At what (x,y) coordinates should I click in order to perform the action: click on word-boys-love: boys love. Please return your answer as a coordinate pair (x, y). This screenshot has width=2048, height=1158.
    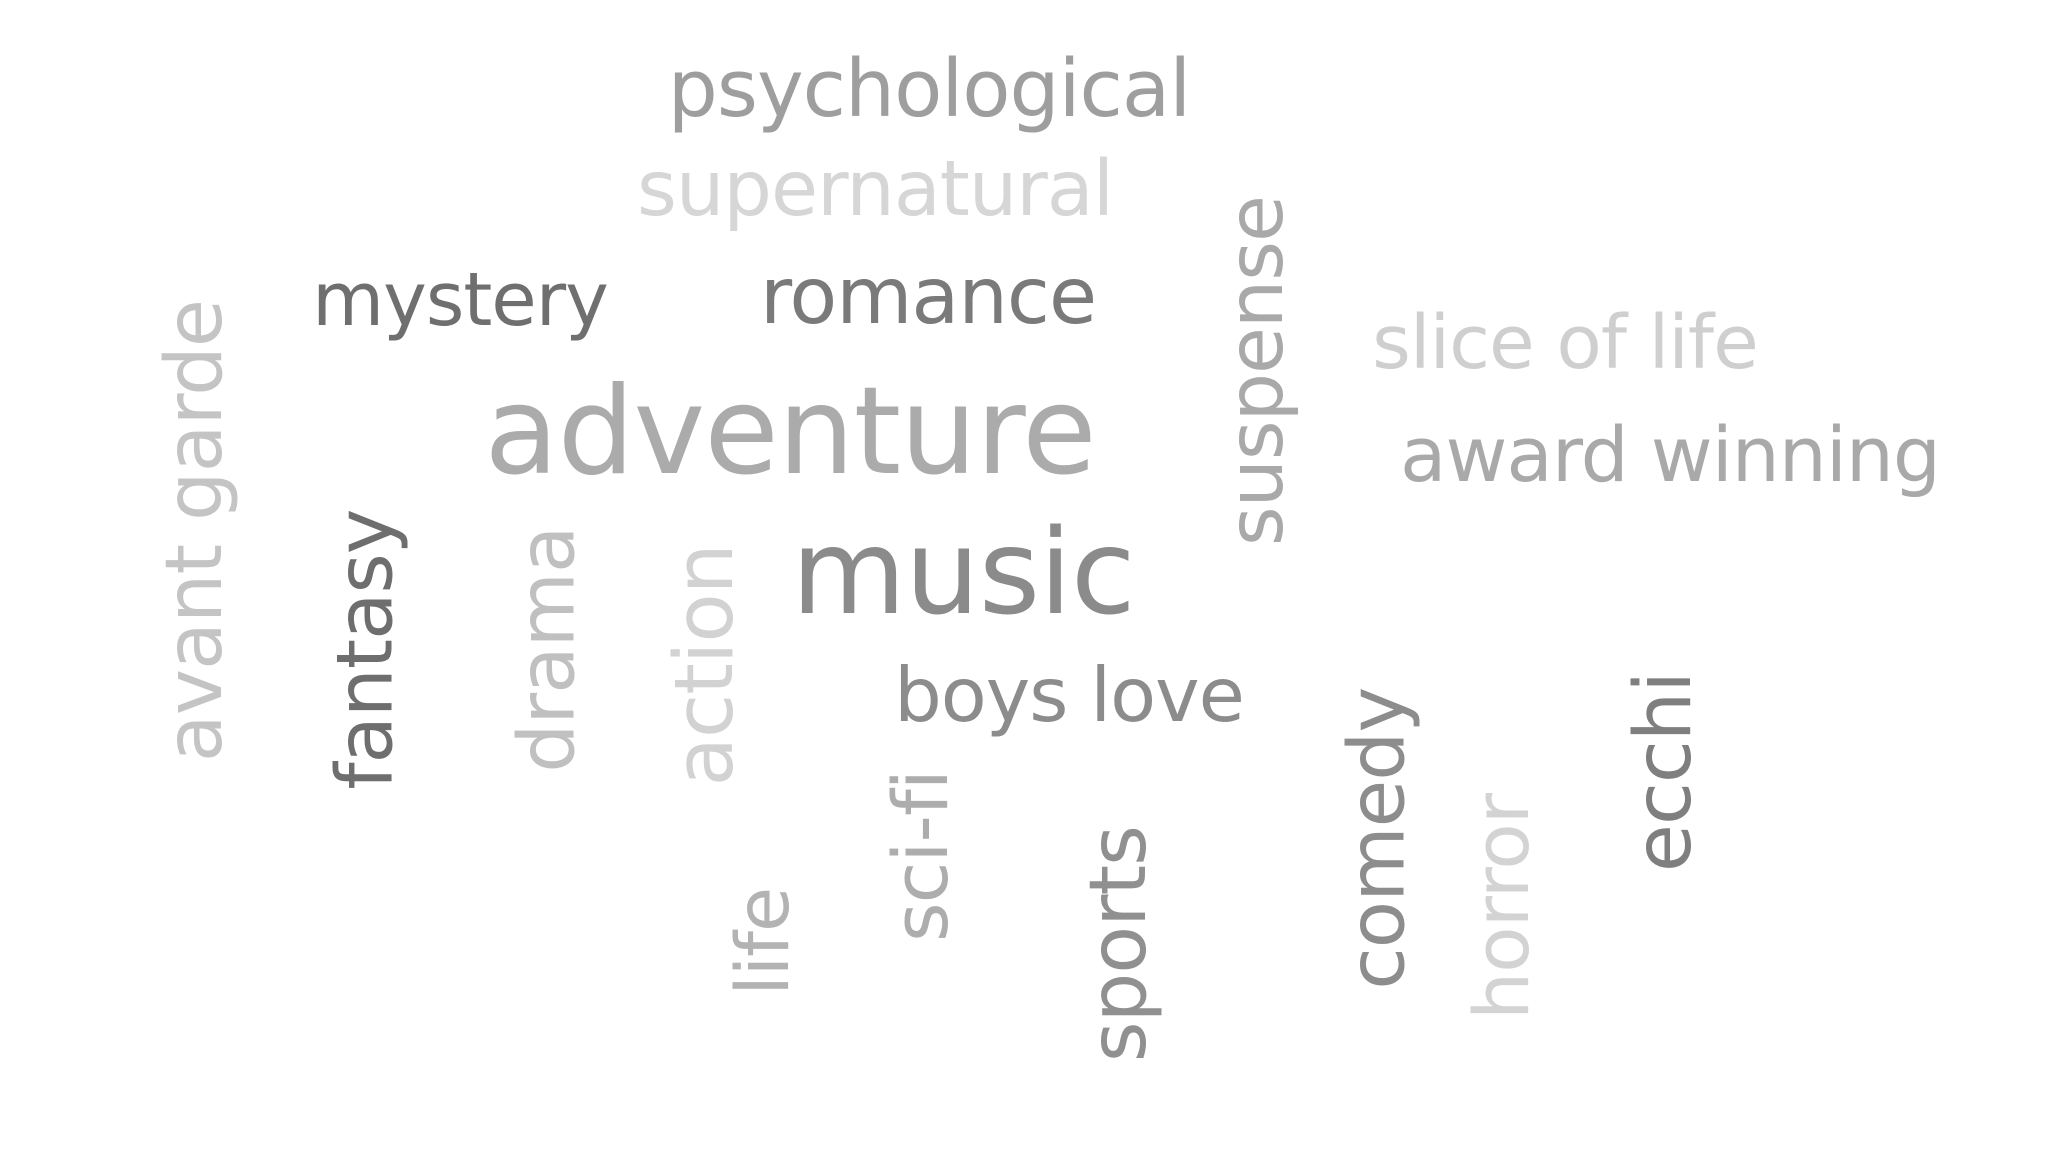
    Looking at the image, I should click on (1069, 695).